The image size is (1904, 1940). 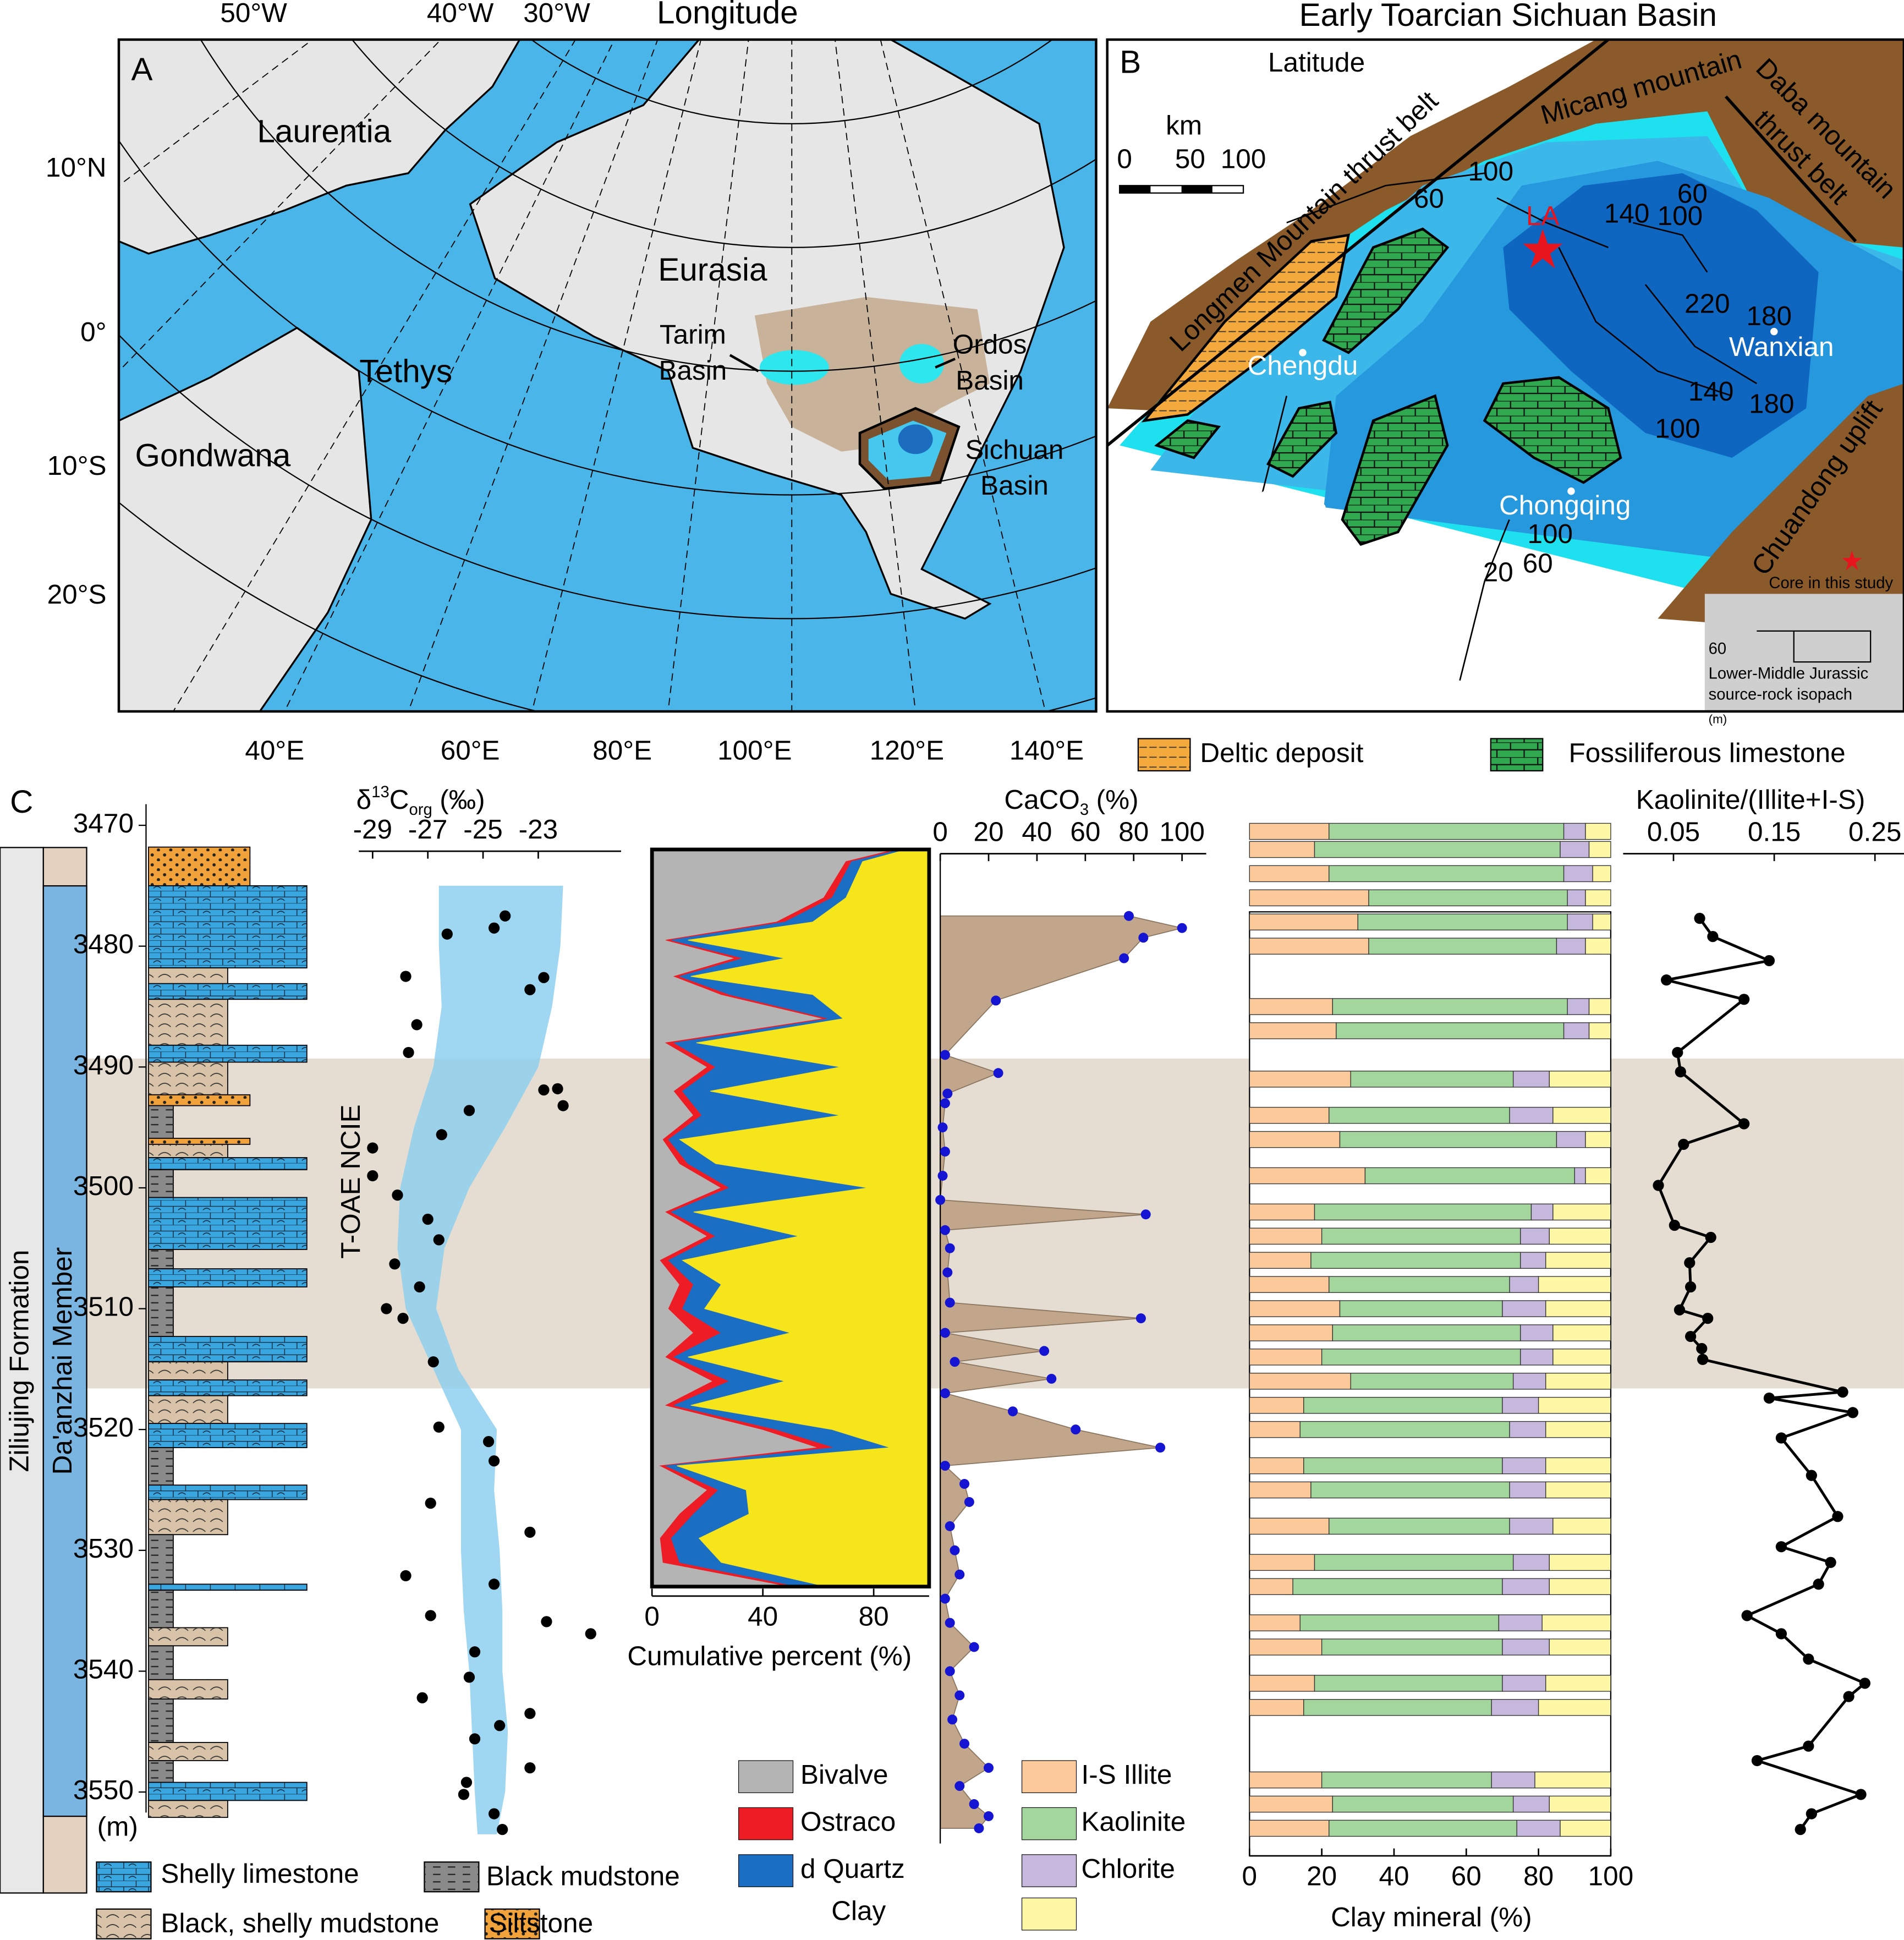 I want to click on y-unit: (m), so click(x=117, y=1827).